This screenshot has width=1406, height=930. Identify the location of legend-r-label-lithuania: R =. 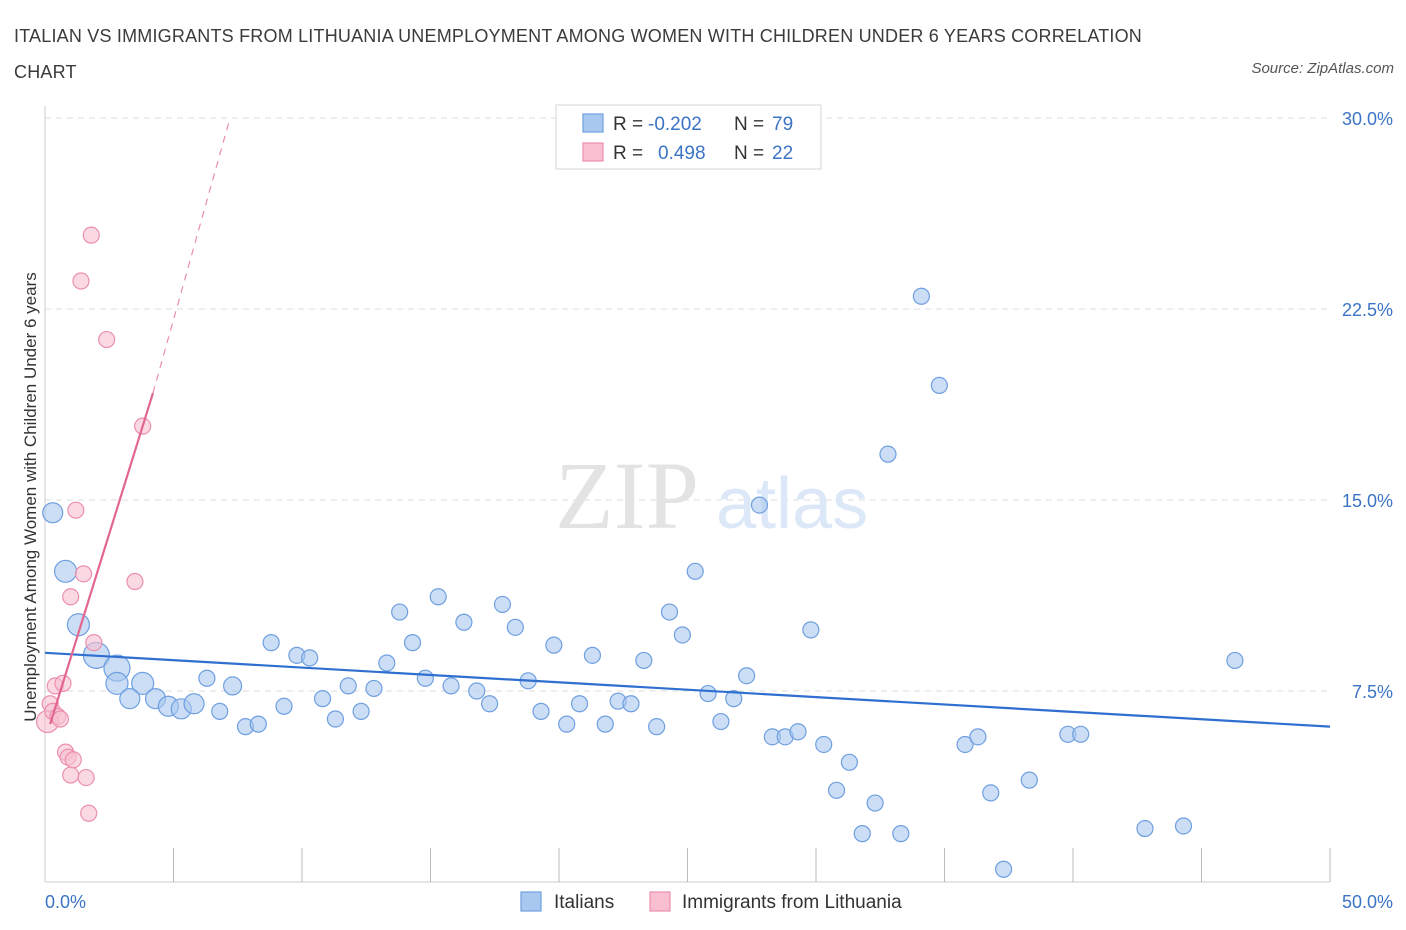
(628, 153).